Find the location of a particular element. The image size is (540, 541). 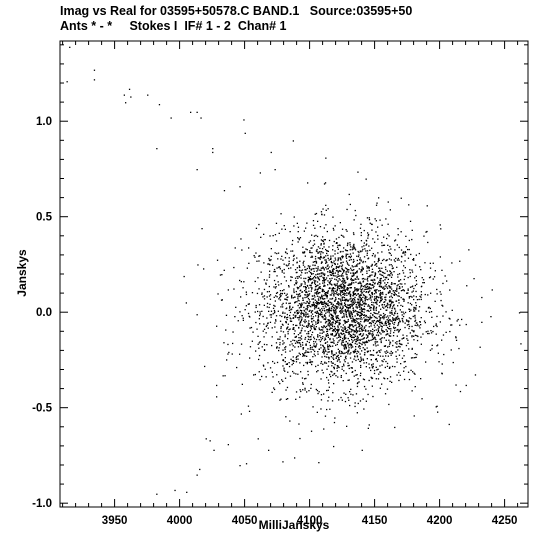

x-axis-label: MilliJanskys is located at coordinates (294, 525).